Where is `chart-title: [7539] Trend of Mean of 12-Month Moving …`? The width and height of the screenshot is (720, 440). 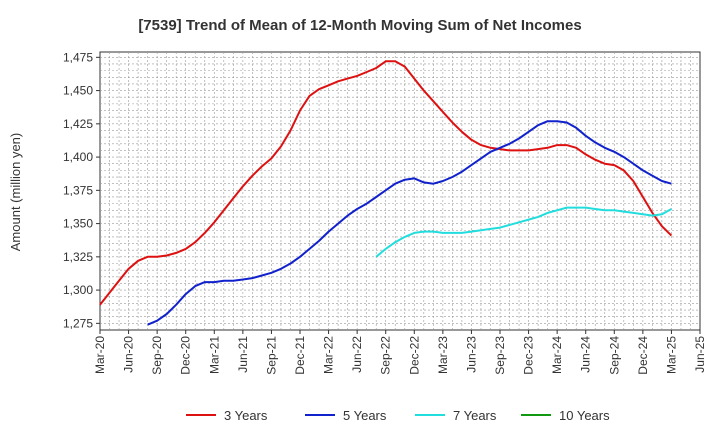 chart-title: [7539] Trend of Mean of 12-Month Moving … is located at coordinates (359, 25).